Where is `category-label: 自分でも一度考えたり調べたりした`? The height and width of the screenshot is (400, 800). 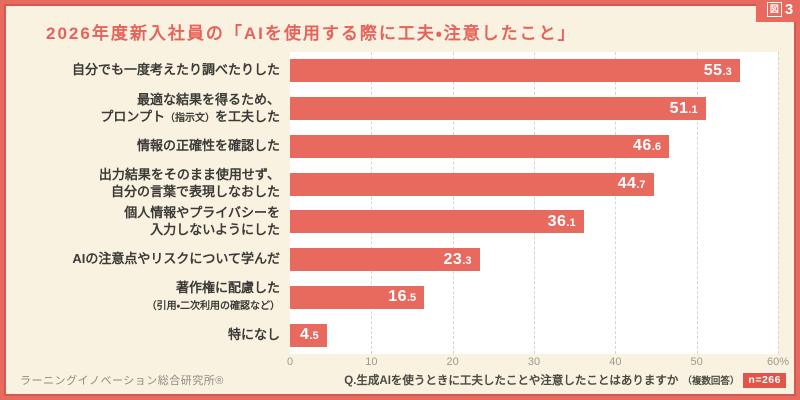 category-label: 自分でも一度考えたり調べたりした is located at coordinates (175, 70).